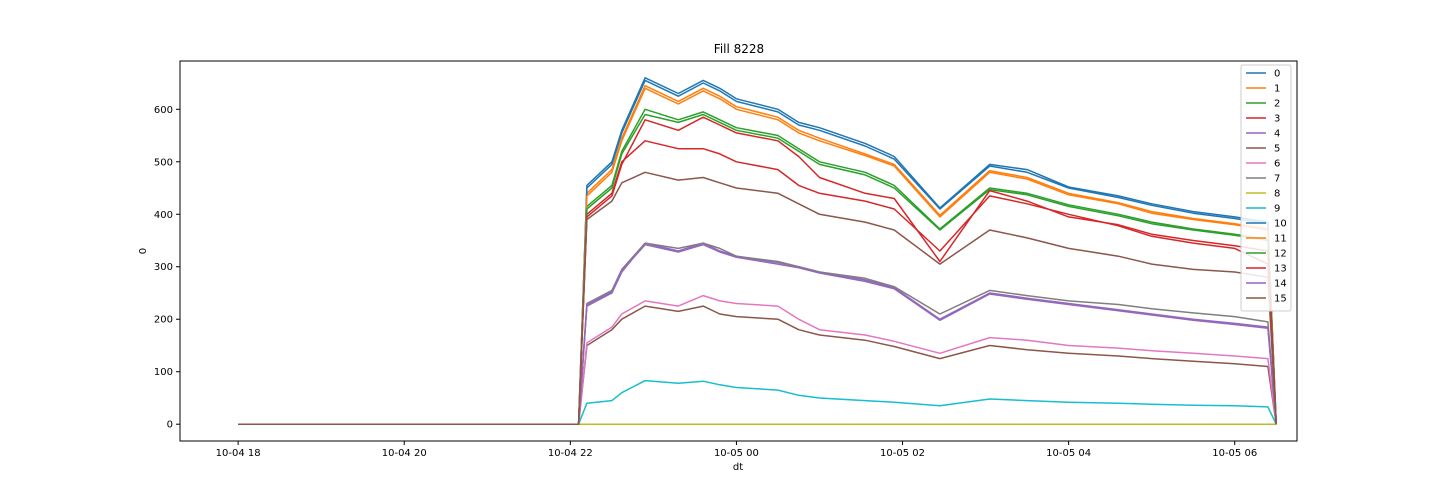 Image resolution: width=1440 pixels, height=504 pixels. I want to click on y-tick-label: 600, so click(163, 110).